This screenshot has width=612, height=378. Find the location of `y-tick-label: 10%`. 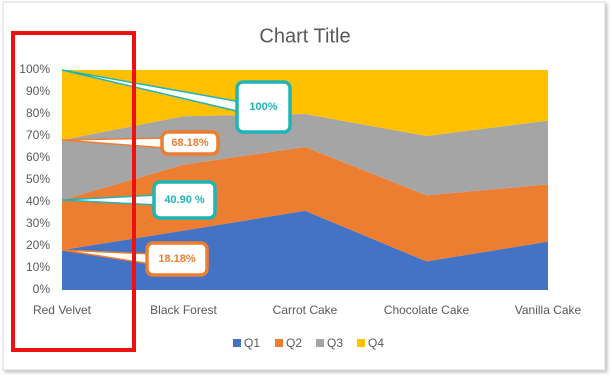

y-tick-label: 10% is located at coordinates (38, 267).